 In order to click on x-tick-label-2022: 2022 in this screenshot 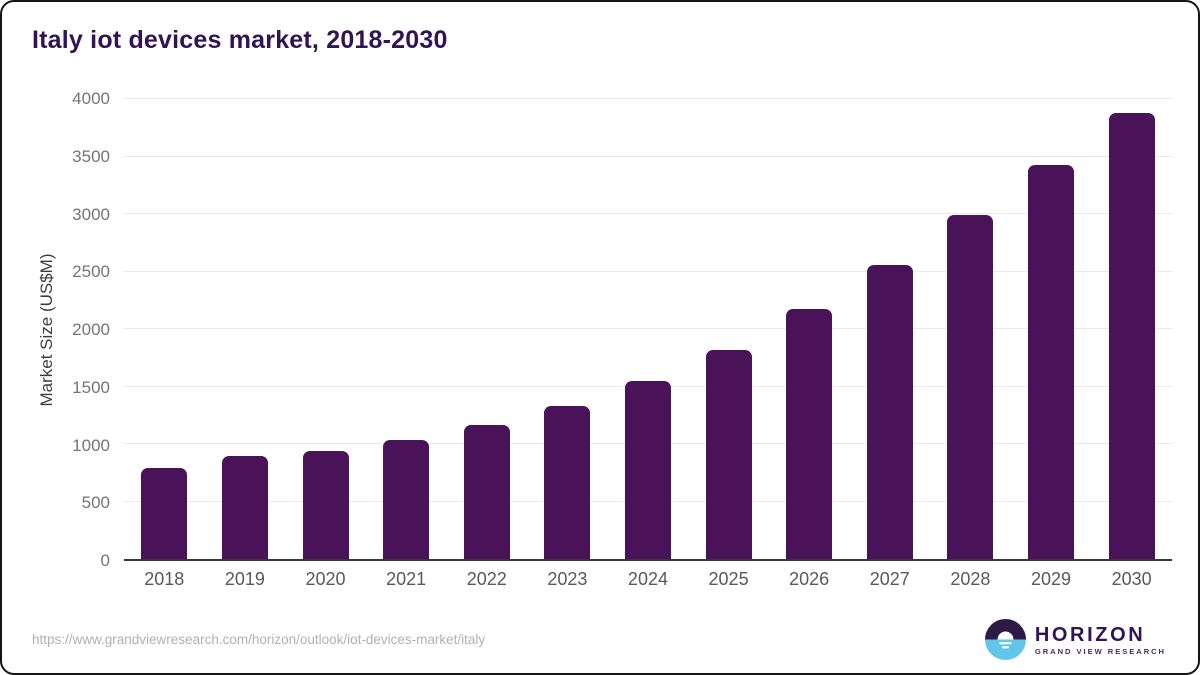, I will do `click(486, 579)`.